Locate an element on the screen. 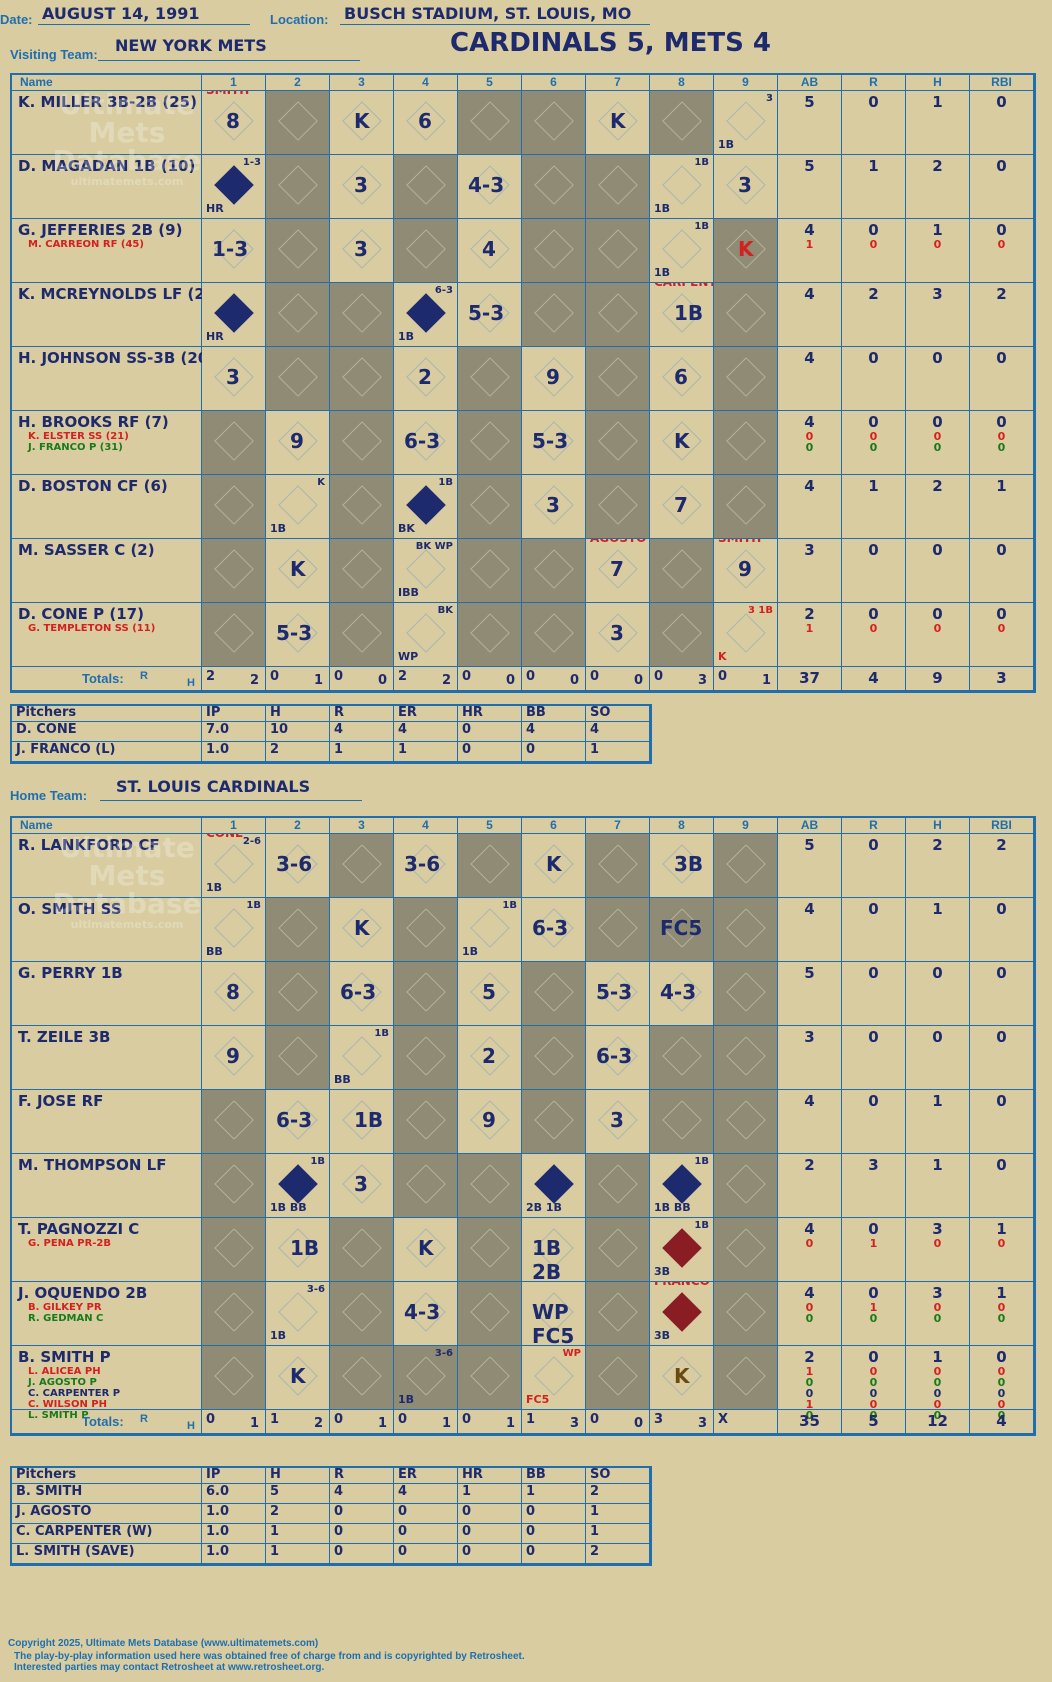 Image resolution: width=1052 pixels, height=1682 pixels. substitute-name: G. TEMPLETON SS (11) is located at coordinates (92, 628).